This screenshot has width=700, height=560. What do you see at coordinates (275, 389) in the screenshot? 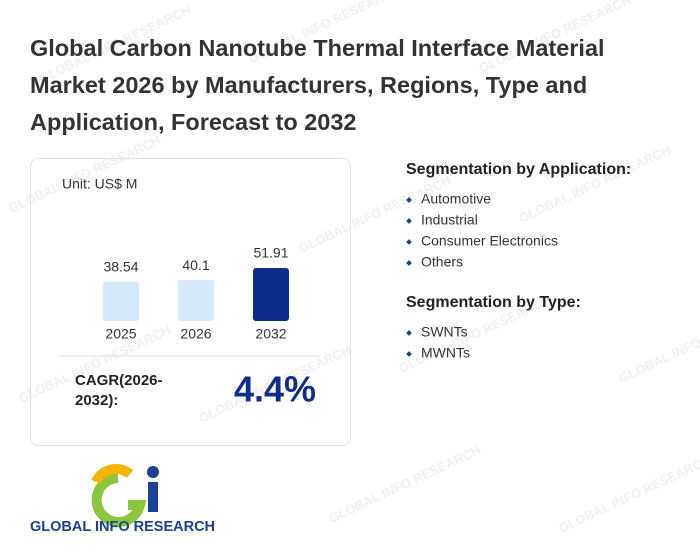
I see `cagr-value: 4.4%` at bounding box center [275, 389].